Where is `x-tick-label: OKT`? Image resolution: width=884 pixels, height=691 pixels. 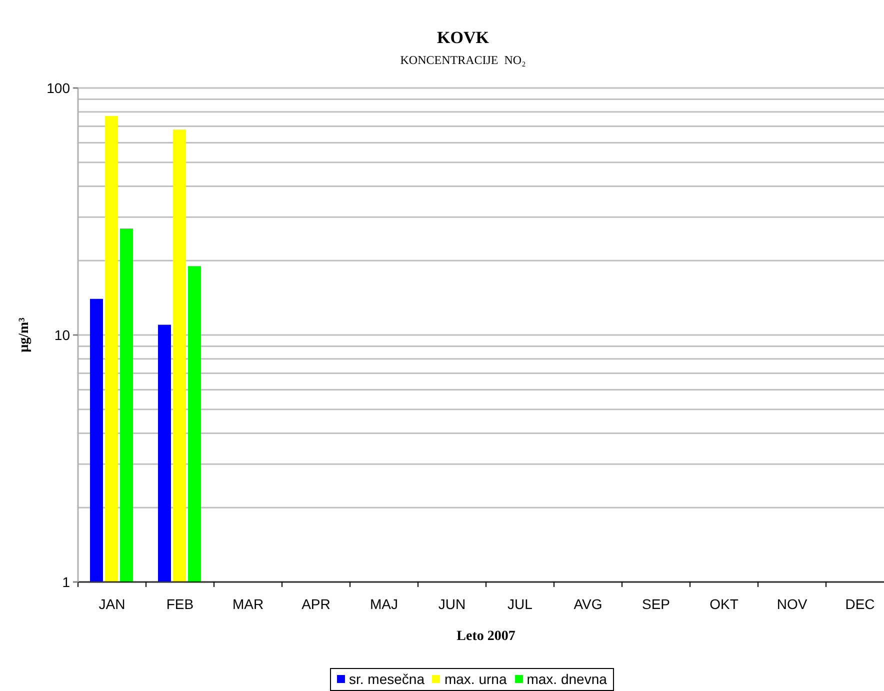
x-tick-label: OKT is located at coordinates (724, 604).